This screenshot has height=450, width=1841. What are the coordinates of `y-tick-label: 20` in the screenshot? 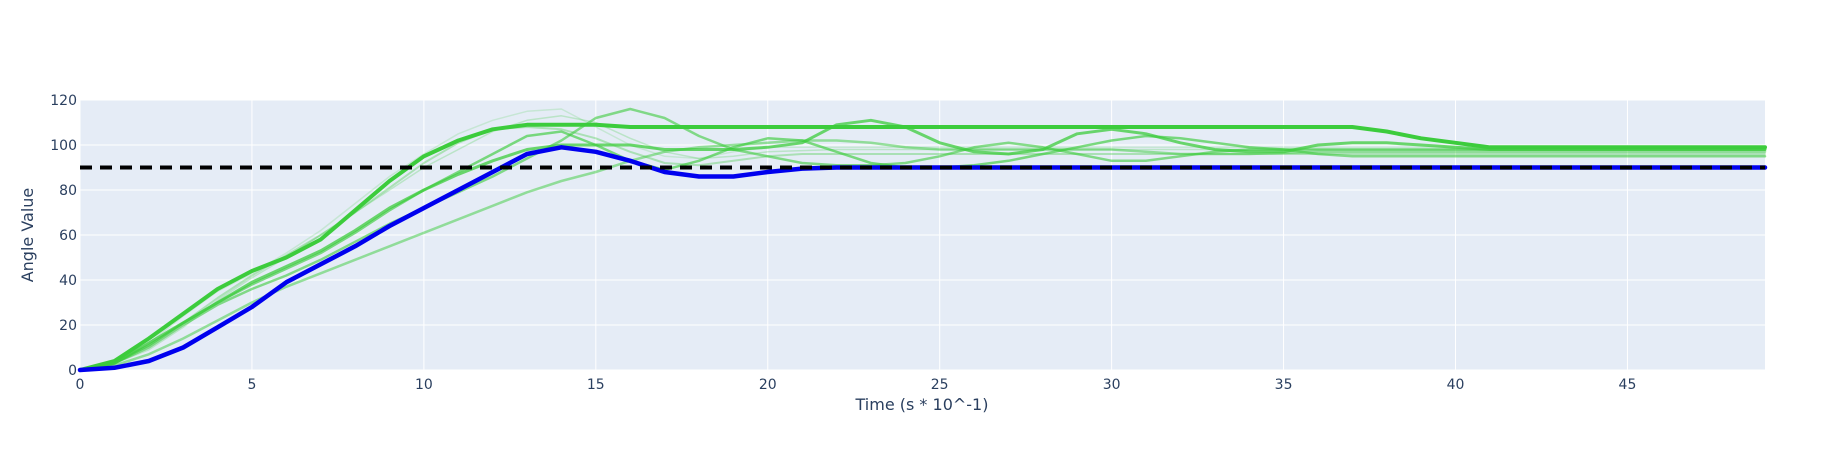 It's located at (68, 326).